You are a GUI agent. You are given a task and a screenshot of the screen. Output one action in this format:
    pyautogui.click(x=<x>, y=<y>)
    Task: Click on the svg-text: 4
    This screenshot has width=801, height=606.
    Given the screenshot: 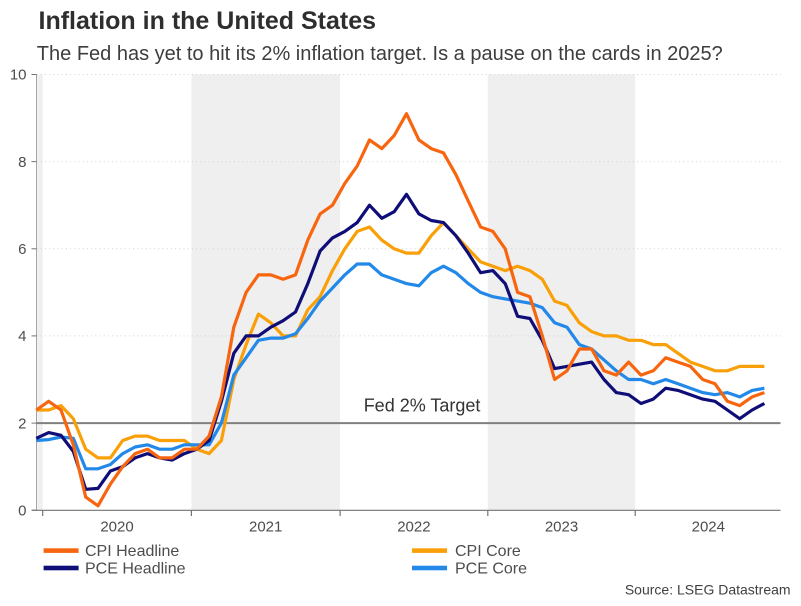 What is the action you would take?
    pyautogui.click(x=22, y=336)
    